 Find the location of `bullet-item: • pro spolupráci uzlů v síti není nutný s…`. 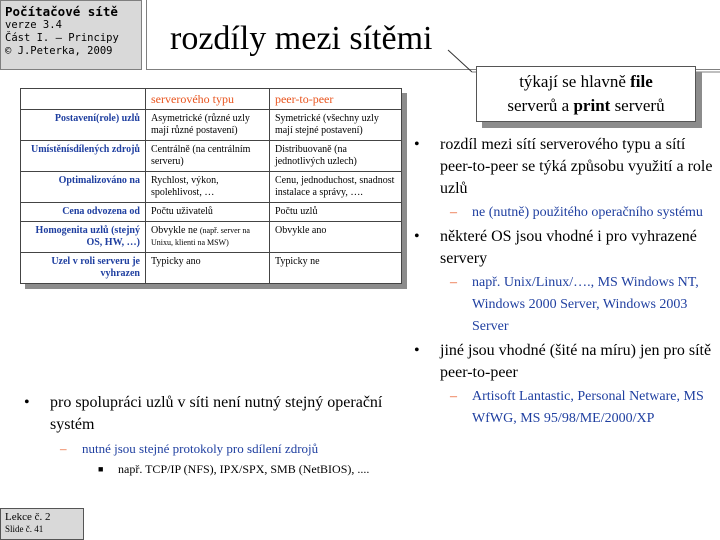

bullet-item: • pro spolupráci uzlů v síti není nutný s… is located at coordinates (208, 414).